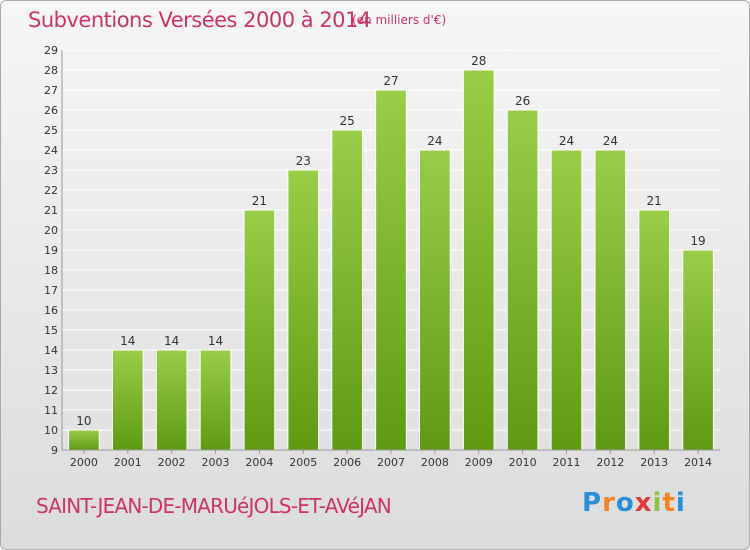  What do you see at coordinates (390, 81) in the screenshot?
I see `data-label: 27` at bounding box center [390, 81].